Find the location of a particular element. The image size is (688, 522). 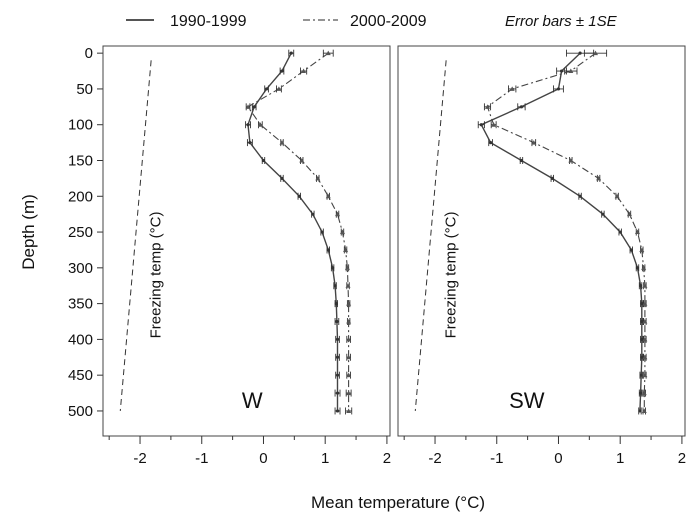

y-tick-label: 0 is located at coordinates (89, 53).